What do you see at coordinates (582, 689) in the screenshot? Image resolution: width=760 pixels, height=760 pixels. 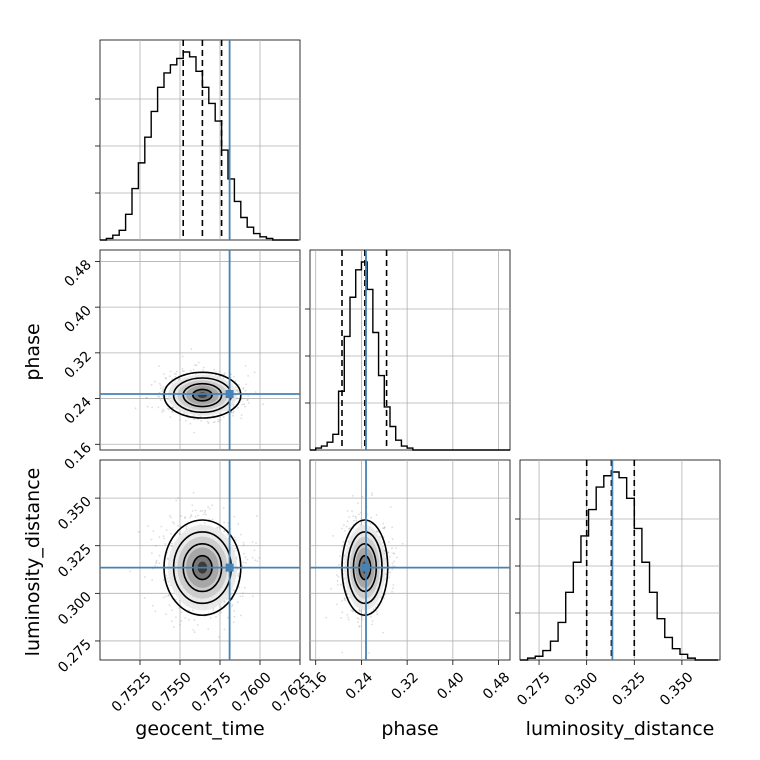 I see `xtick-label-luminosity_distance-1: 0.300` at bounding box center [582, 689].